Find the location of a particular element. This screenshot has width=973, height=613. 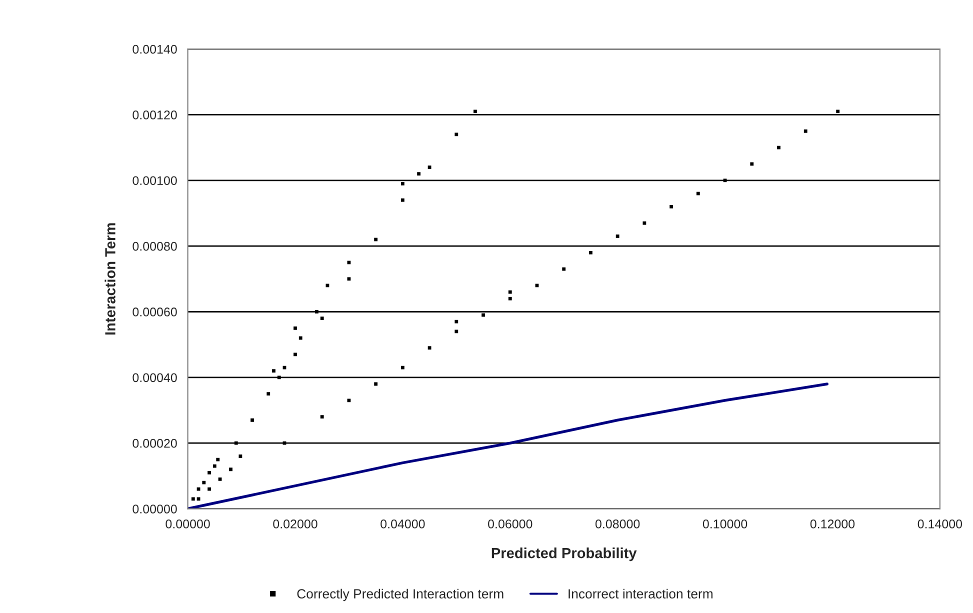

x-tick-label: 0.04000 is located at coordinates (402, 524).